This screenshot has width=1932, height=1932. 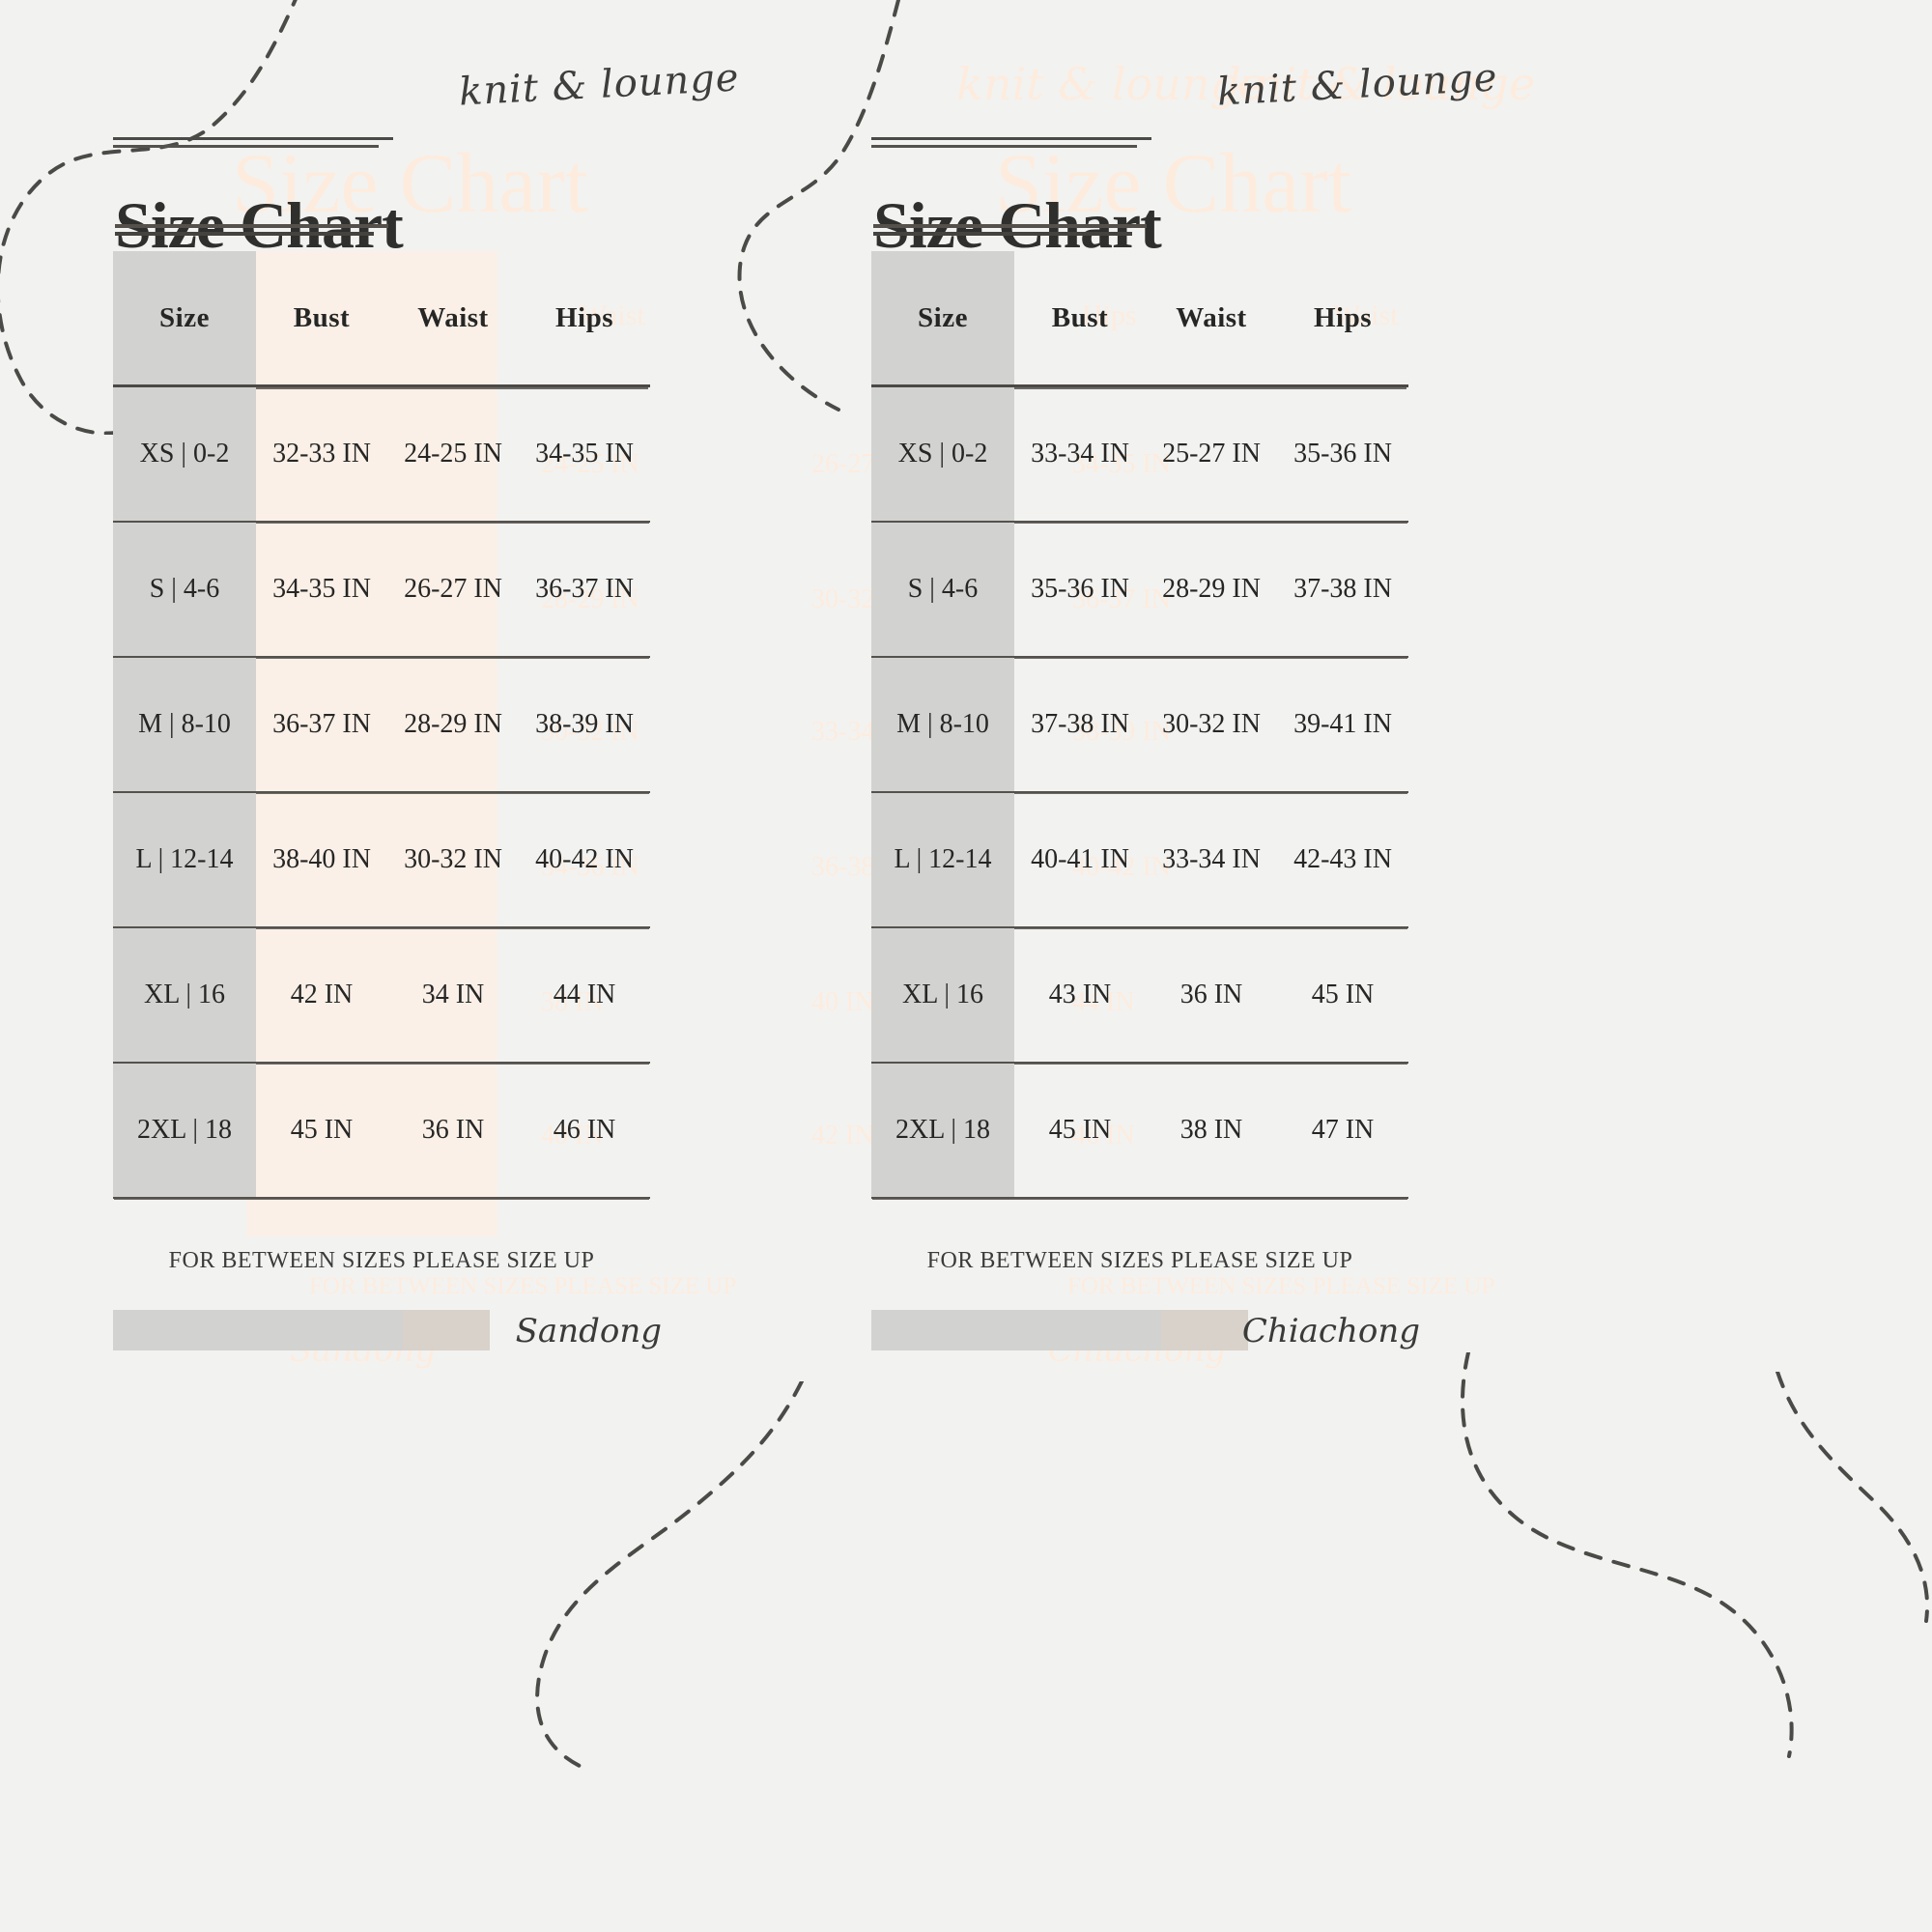 What do you see at coordinates (381, 995) in the screenshot?
I see `table-row: XL | 16 42 IN 34 IN 44 IN` at bounding box center [381, 995].